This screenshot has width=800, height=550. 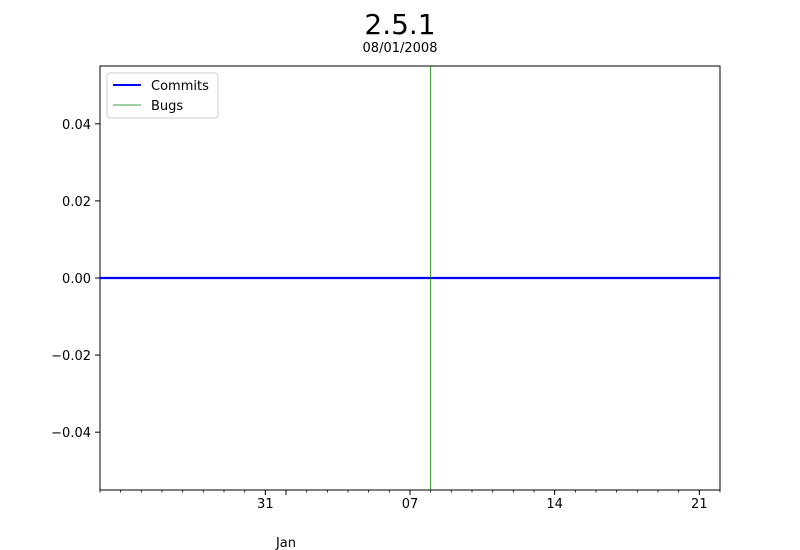 I want to click on x-tick-label: 07, so click(x=410, y=504).